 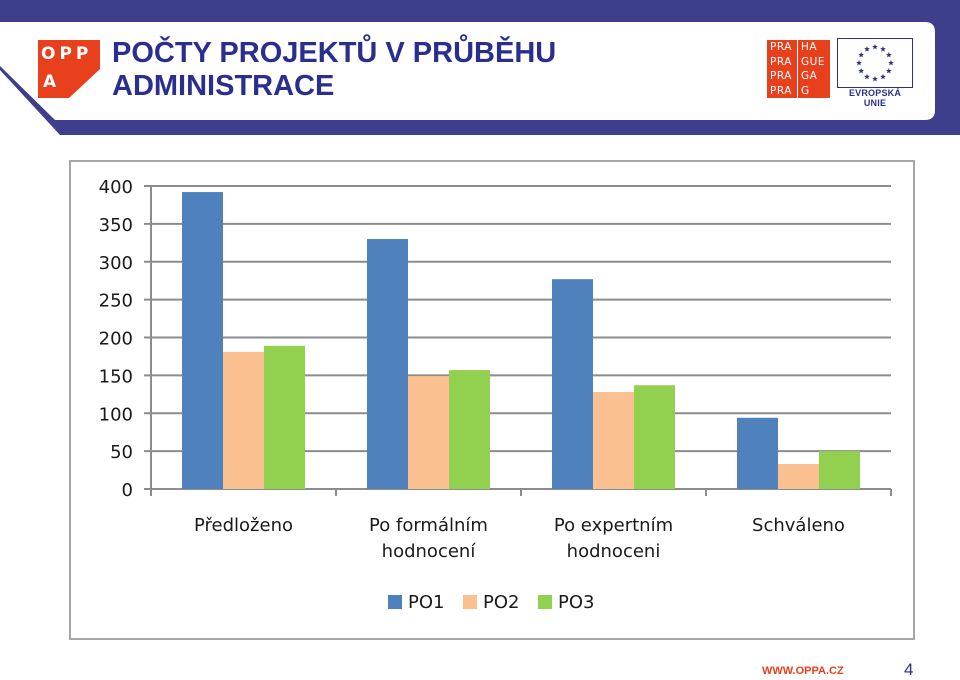 What do you see at coordinates (429, 551) in the screenshot?
I see `x-tick-label: hodnocení` at bounding box center [429, 551].